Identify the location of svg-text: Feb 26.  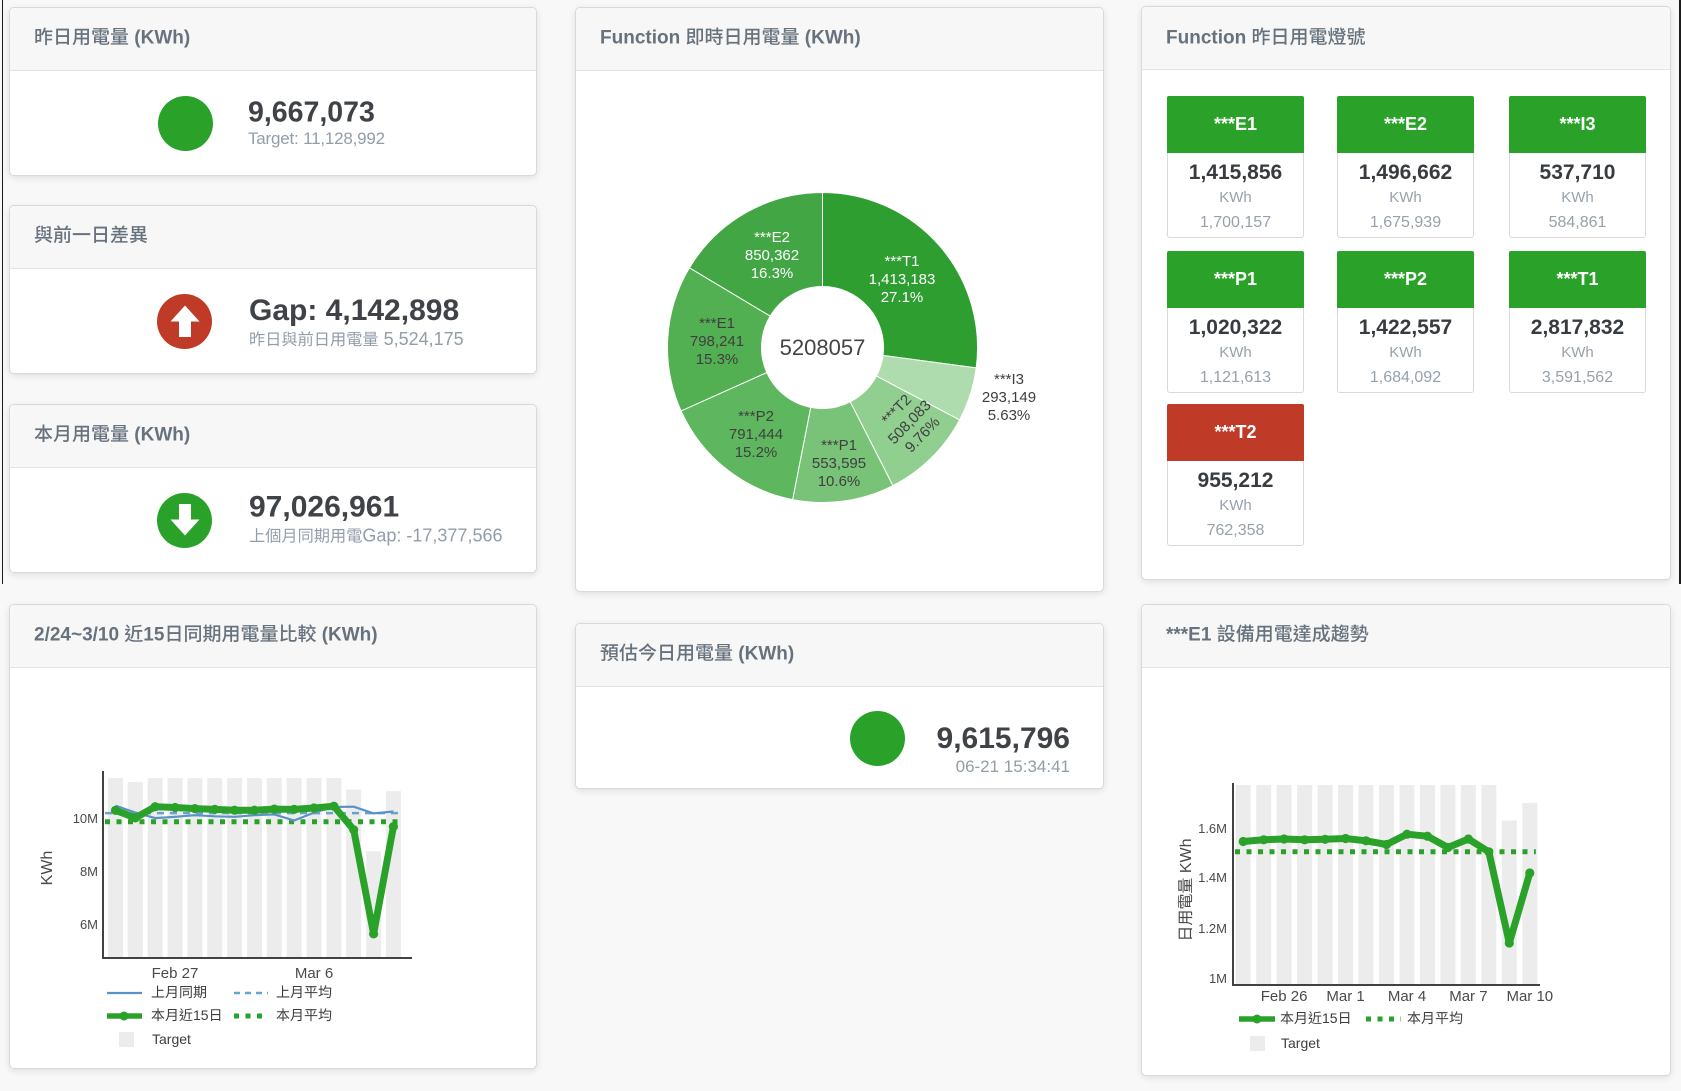
(1284, 996).